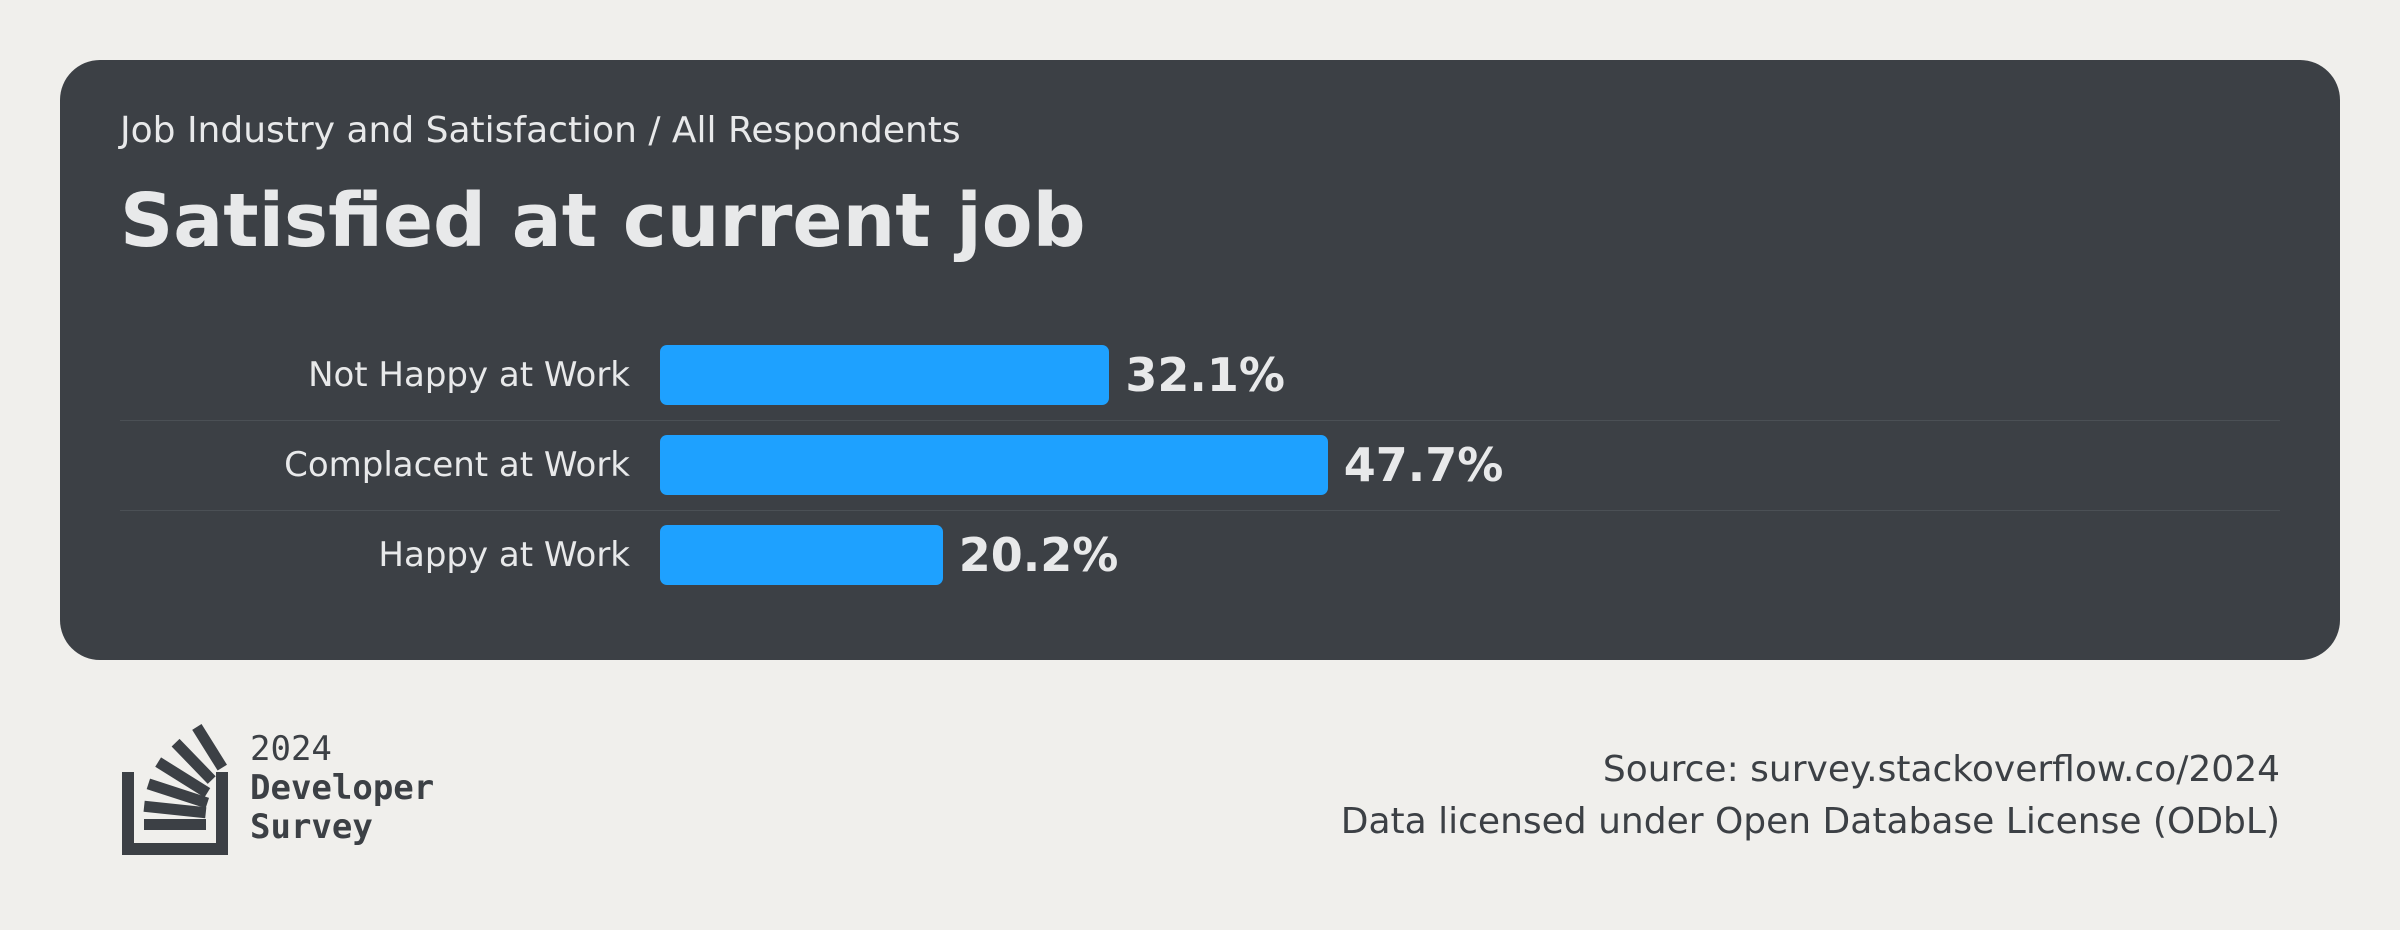 Image resolution: width=2400 pixels, height=930 pixels. I want to click on survey-logo-text: 2024 Developer Survey, so click(342, 788).